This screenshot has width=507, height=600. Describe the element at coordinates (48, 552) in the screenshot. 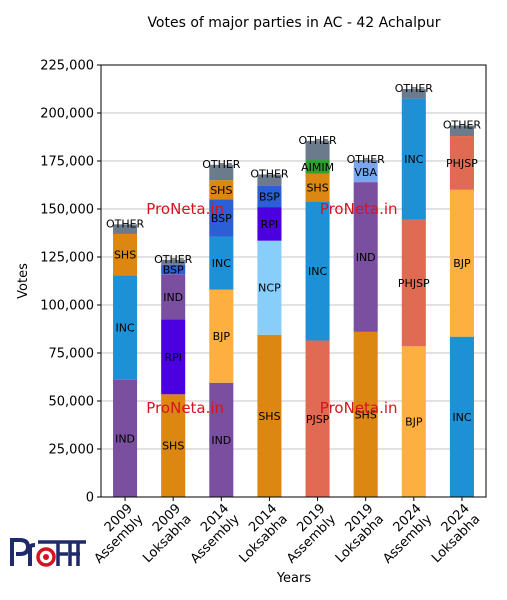

I see `proneta-logo` at that location.